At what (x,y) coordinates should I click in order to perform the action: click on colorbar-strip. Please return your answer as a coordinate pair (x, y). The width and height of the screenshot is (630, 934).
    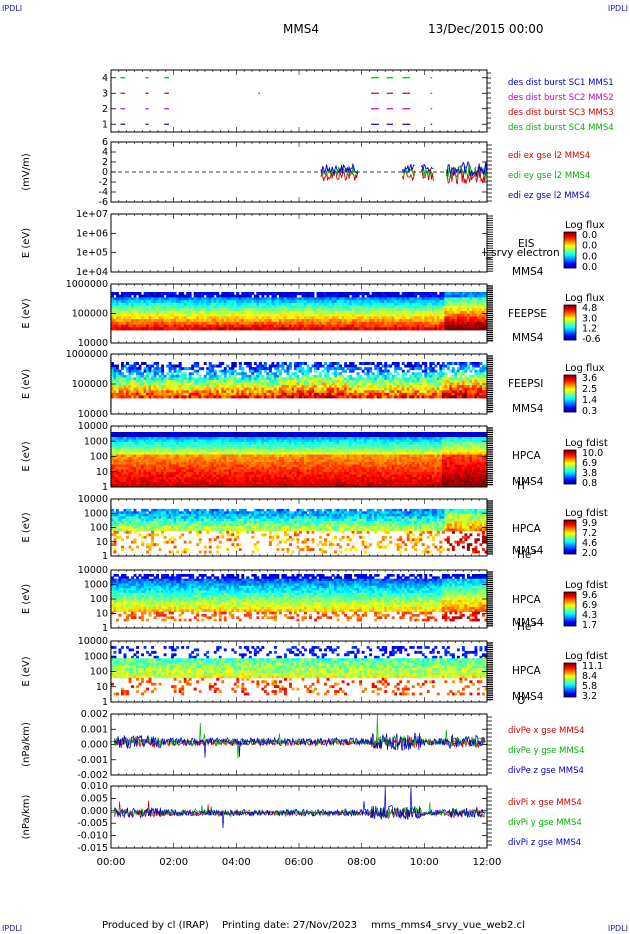
    Looking at the image, I should click on (570, 264).